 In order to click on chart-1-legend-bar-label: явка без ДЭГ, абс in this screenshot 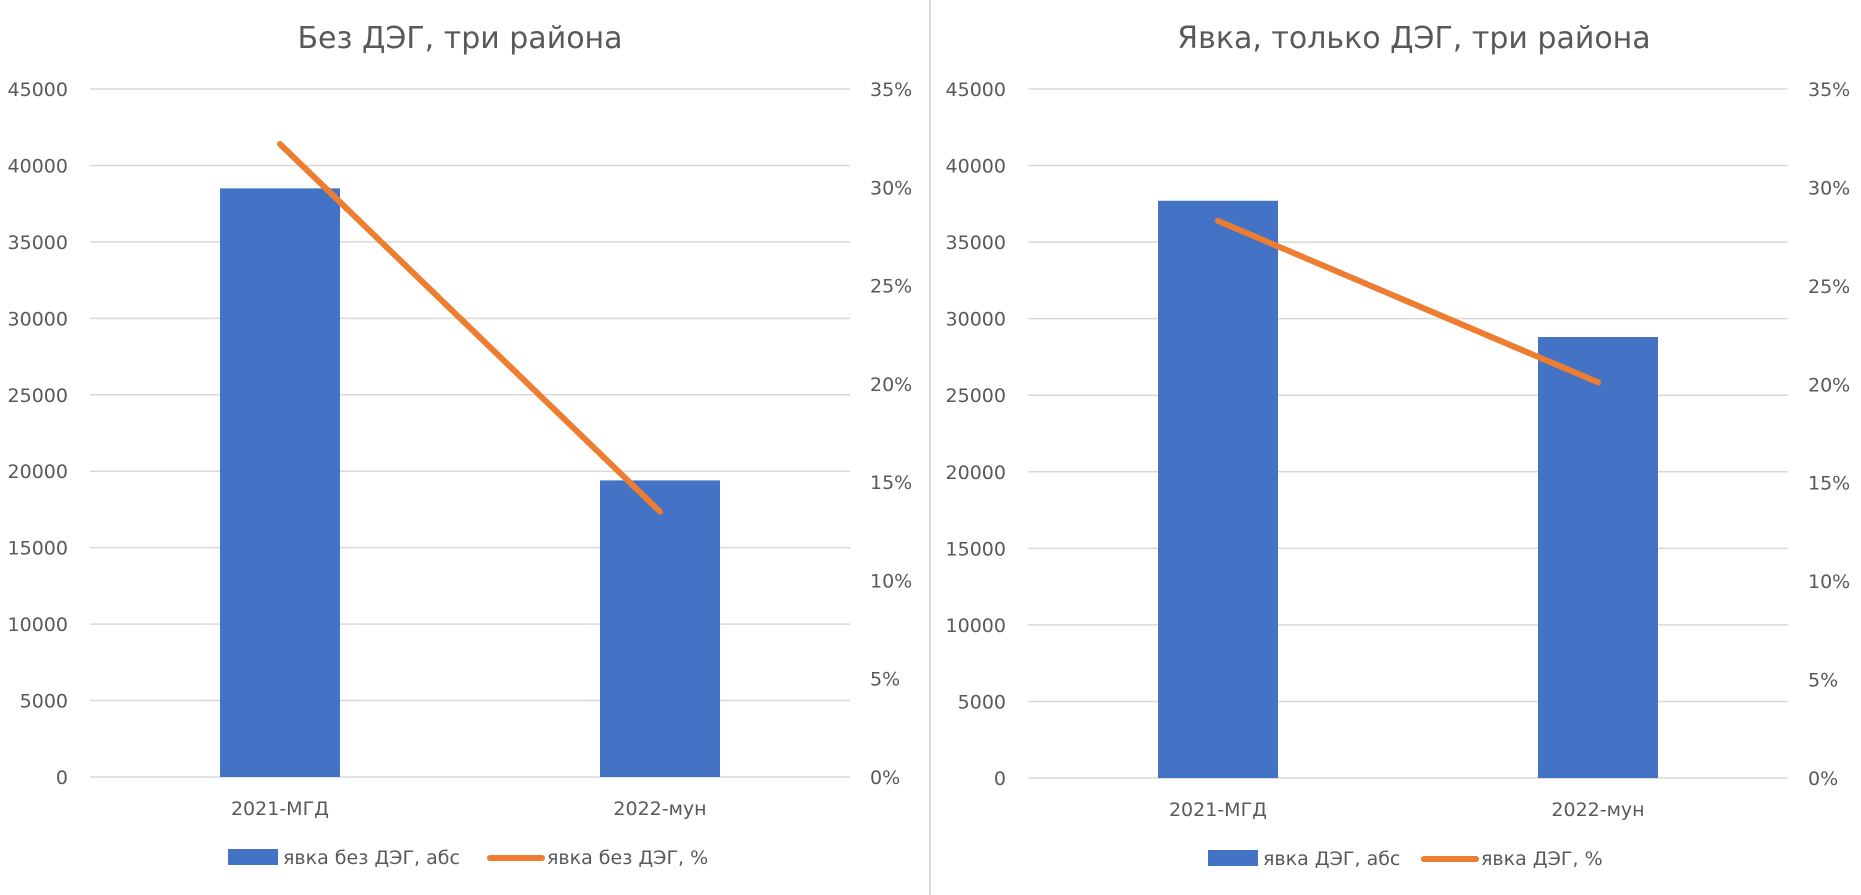, I will do `click(371, 858)`.